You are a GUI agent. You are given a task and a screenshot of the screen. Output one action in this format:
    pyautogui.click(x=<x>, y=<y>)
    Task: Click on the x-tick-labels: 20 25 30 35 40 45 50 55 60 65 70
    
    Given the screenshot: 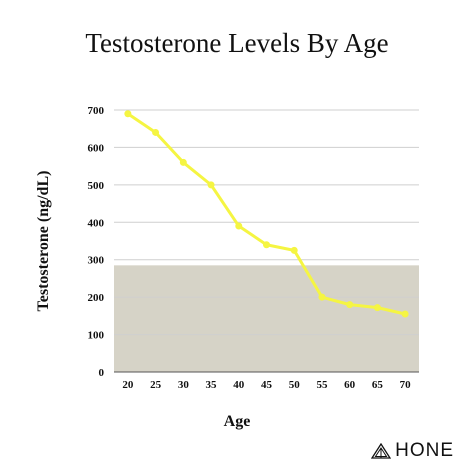 What is the action you would take?
    pyautogui.click(x=266, y=385)
    